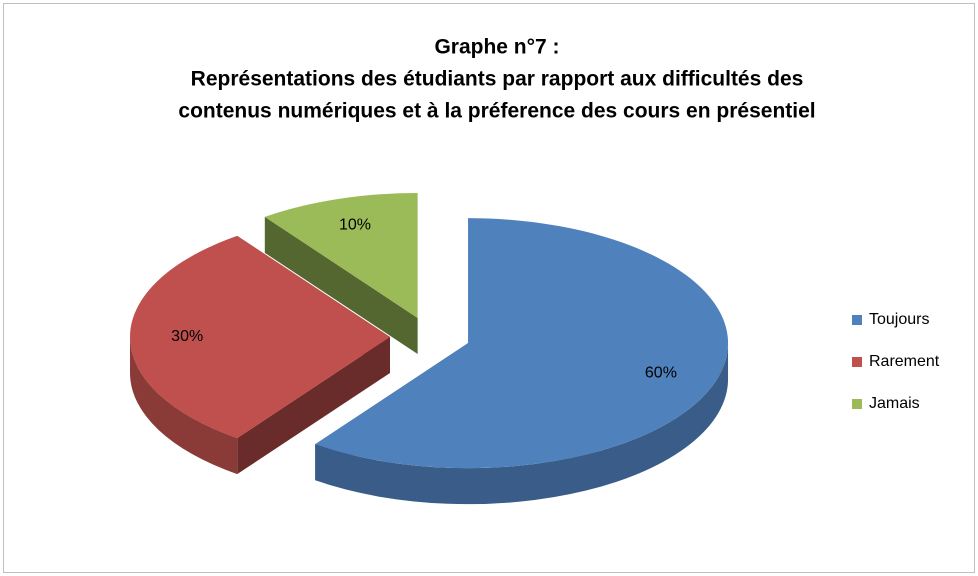 The height and width of the screenshot is (576, 978). Describe the element at coordinates (904, 361) in the screenshot. I see `legend-label: Rarement` at that location.